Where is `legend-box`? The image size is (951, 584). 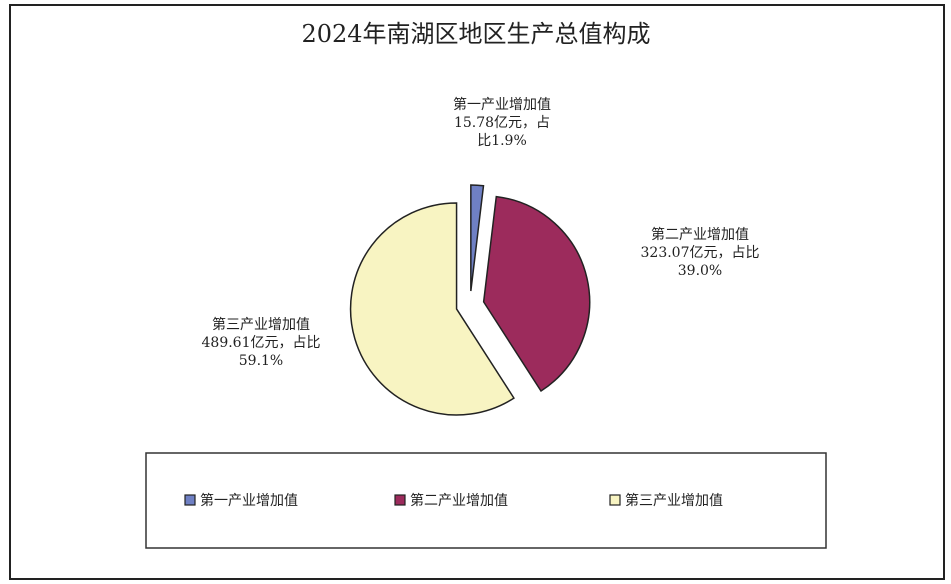 legend-box is located at coordinates (486, 500).